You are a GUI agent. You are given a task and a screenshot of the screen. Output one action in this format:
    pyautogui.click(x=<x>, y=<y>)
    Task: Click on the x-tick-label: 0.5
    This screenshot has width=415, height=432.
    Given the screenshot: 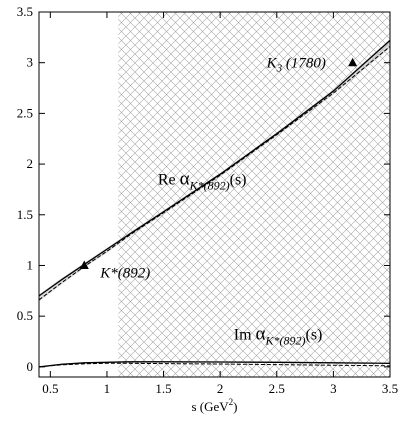 What is the action you would take?
    pyautogui.click(x=50, y=388)
    